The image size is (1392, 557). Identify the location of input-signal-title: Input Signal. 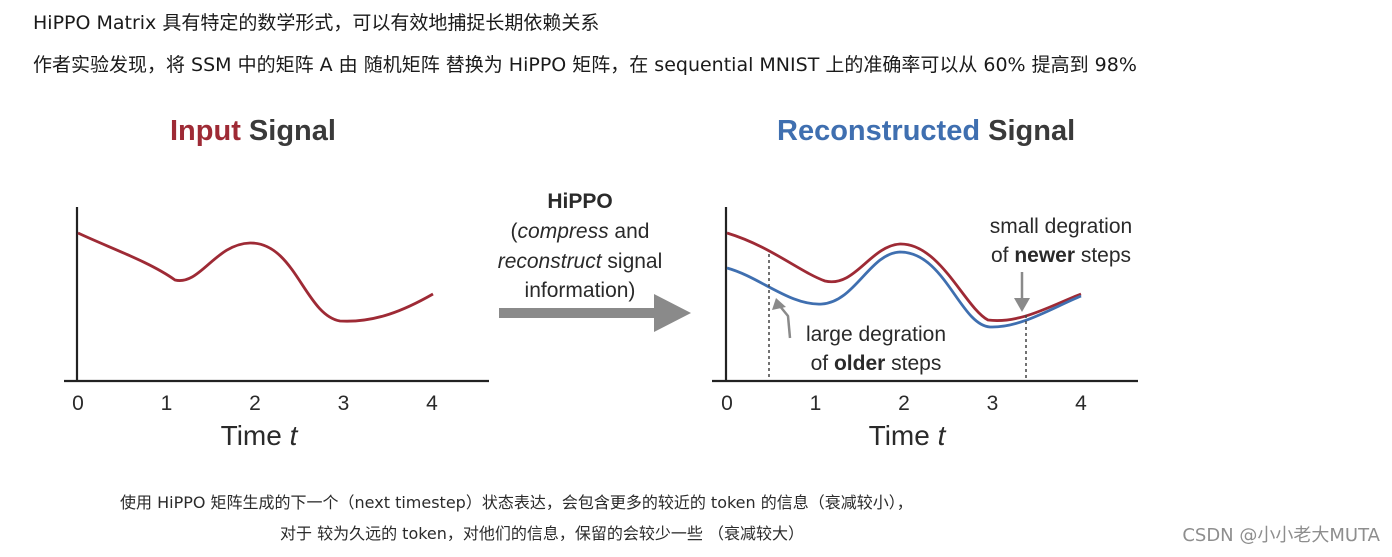
(253, 131).